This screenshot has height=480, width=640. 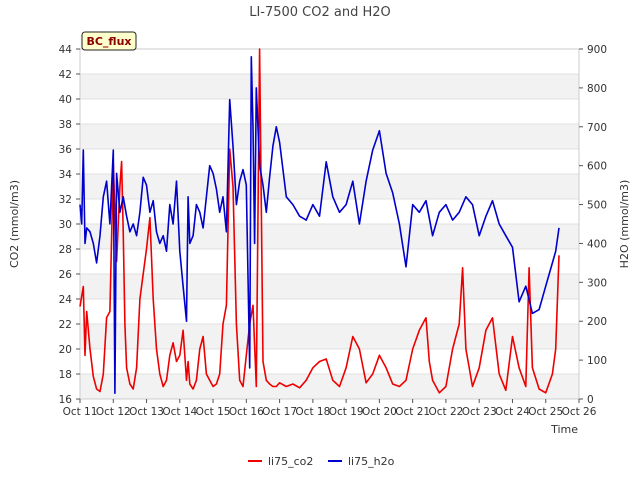 I want to click on x-tick-label: Oct 13, so click(x=146, y=412).